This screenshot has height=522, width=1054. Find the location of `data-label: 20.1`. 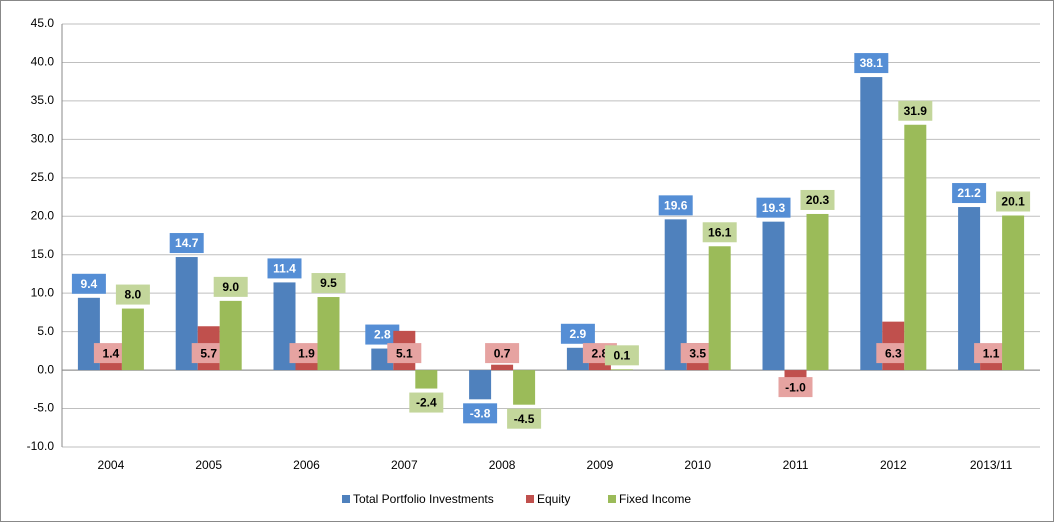

data-label: 20.1 is located at coordinates (1013, 202).